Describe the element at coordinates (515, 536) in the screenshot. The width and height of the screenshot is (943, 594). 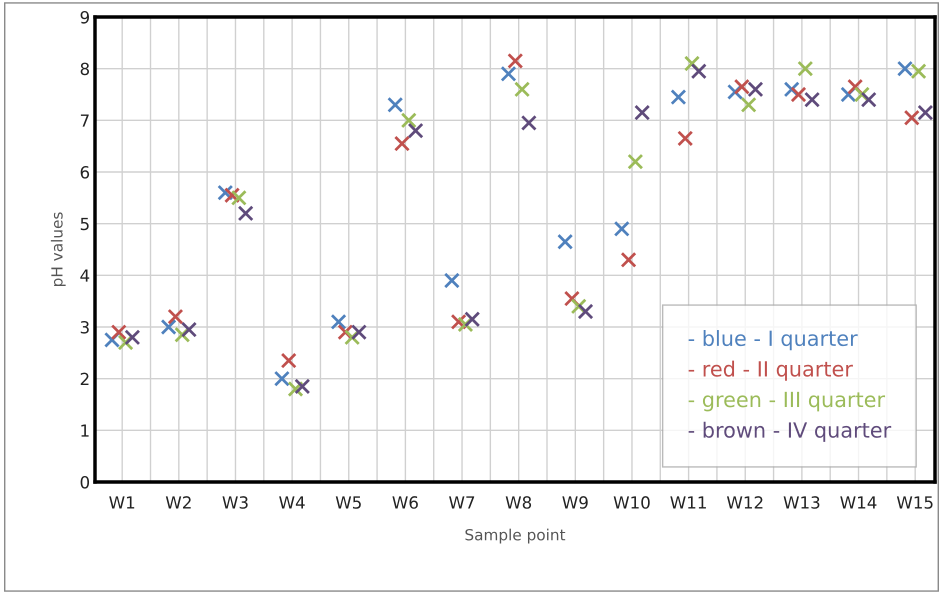
I see `x-axis-title: Sample point` at that location.